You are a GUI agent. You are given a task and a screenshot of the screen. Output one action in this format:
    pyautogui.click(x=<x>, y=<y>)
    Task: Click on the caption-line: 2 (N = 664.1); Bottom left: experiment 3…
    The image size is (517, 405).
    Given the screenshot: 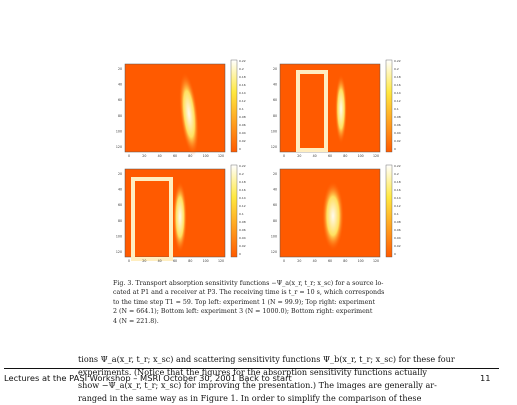 What is the action you would take?
    pyautogui.click(x=243, y=312)
    